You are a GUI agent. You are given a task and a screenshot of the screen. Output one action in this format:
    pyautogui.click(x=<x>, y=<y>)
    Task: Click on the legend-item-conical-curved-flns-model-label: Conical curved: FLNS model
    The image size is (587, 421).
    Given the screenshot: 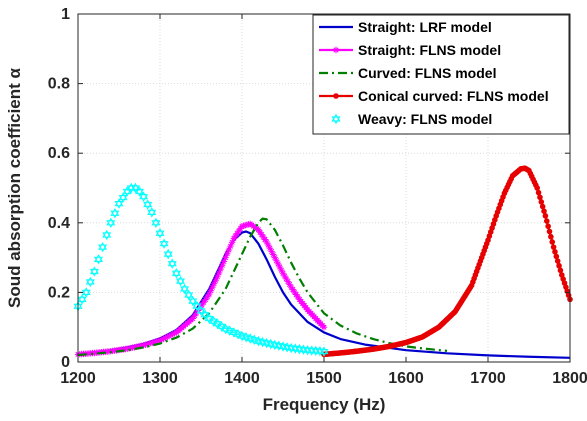 What is the action you would take?
    pyautogui.click(x=453, y=96)
    